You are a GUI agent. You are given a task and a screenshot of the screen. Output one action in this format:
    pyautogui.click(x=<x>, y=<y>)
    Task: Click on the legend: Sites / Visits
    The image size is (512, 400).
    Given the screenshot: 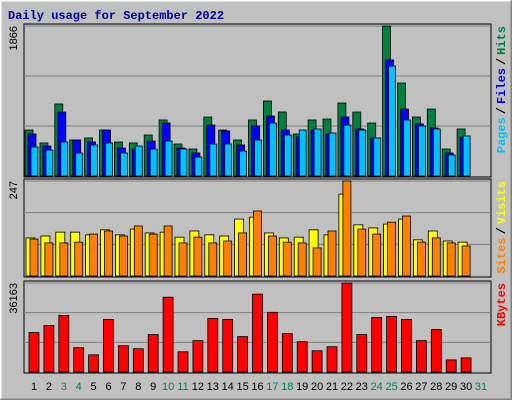 What is the action you would take?
    pyautogui.click(x=502, y=227)
    